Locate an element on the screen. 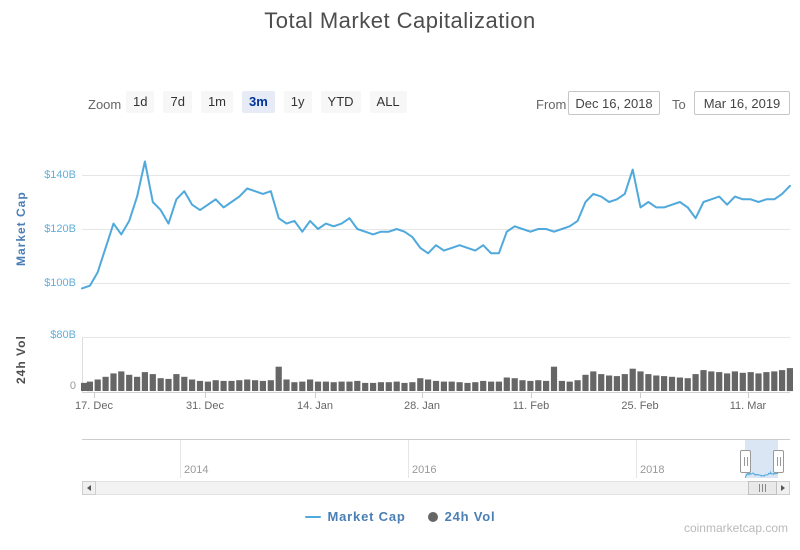 This screenshot has width=800, height=550. scrollbar-right-arrow is located at coordinates (783, 488).